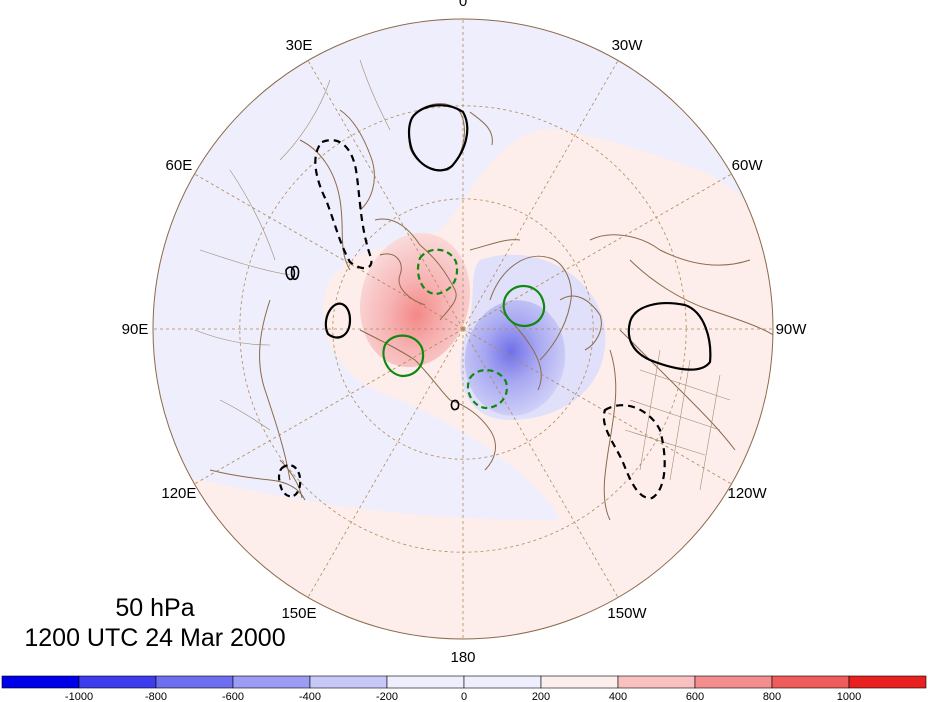 The height and width of the screenshot is (702, 928). Describe the element at coordinates (298, 613) in the screenshot. I see `longitude-label-150e: 150E` at that location.